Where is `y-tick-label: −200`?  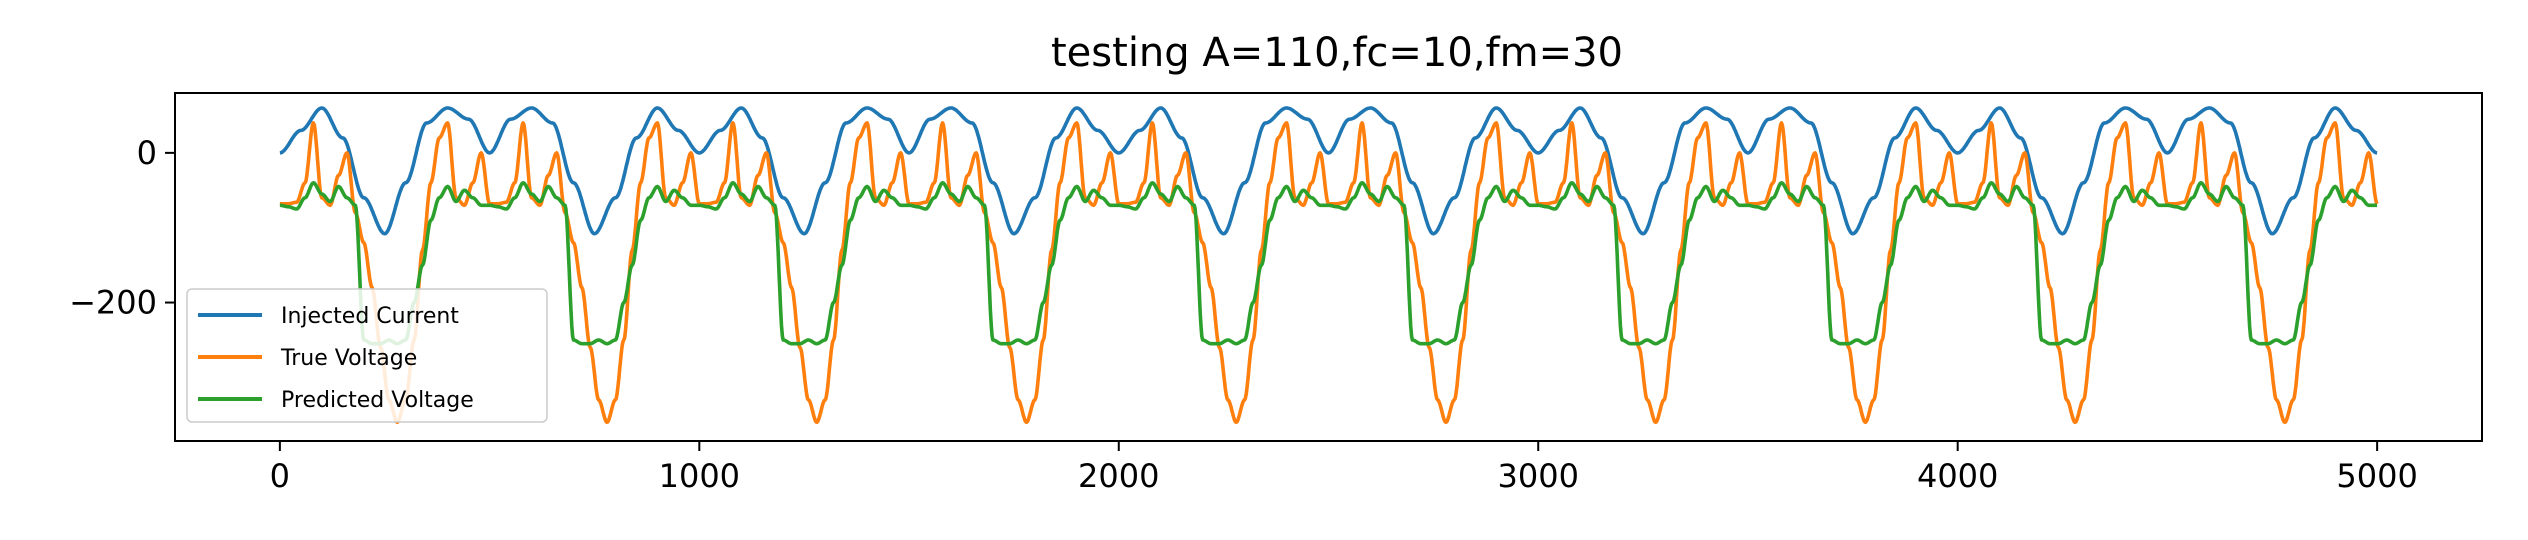
y-tick-label: −200 is located at coordinates (113, 303).